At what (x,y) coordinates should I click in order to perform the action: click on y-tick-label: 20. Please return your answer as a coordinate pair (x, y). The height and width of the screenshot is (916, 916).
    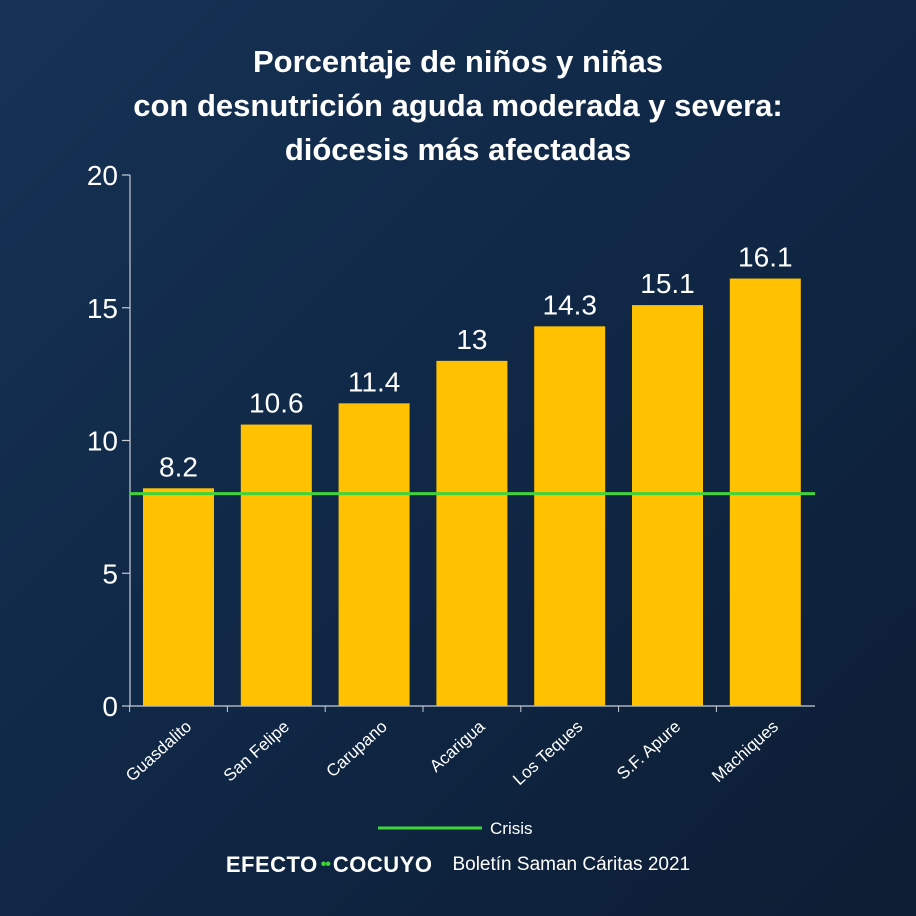
    Looking at the image, I should click on (102, 175).